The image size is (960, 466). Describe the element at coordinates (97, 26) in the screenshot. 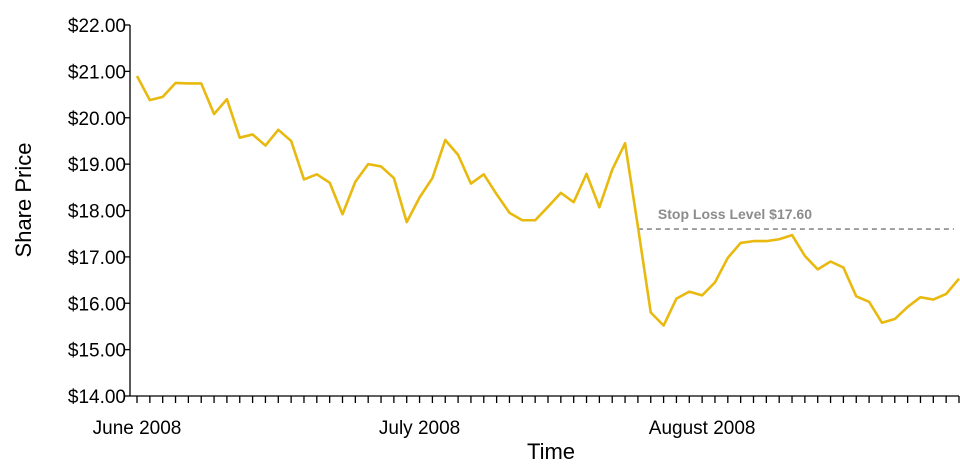

I see `y-tick-label: $22.00` at that location.